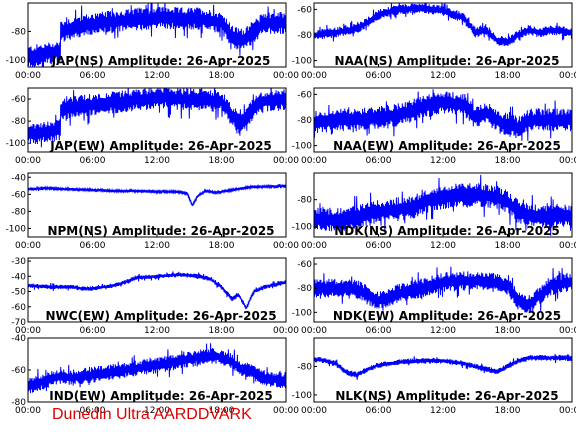 The image size is (576, 432). Describe the element at coordinates (446, 396) in the screenshot. I see `chart-title: NLK(NS) Amplitude: 26-Apr-2025` at that location.